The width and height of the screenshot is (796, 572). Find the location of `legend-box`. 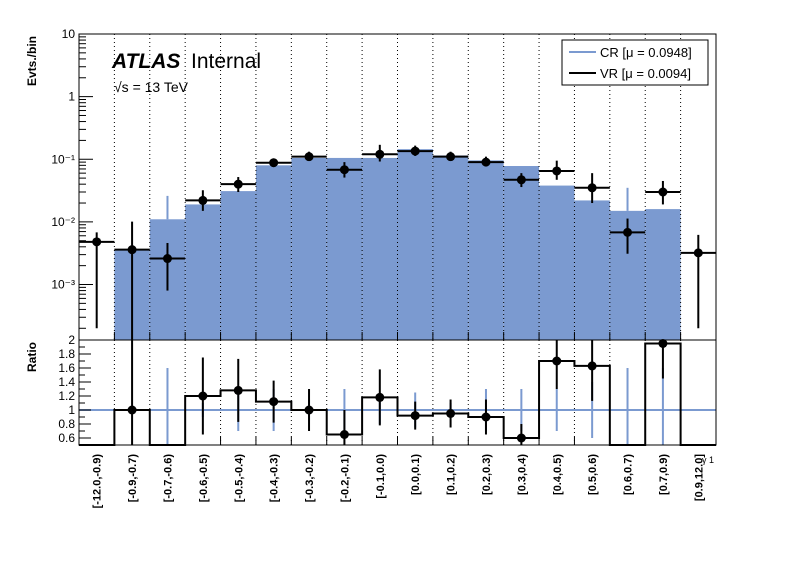

legend-box is located at coordinates (635, 62).